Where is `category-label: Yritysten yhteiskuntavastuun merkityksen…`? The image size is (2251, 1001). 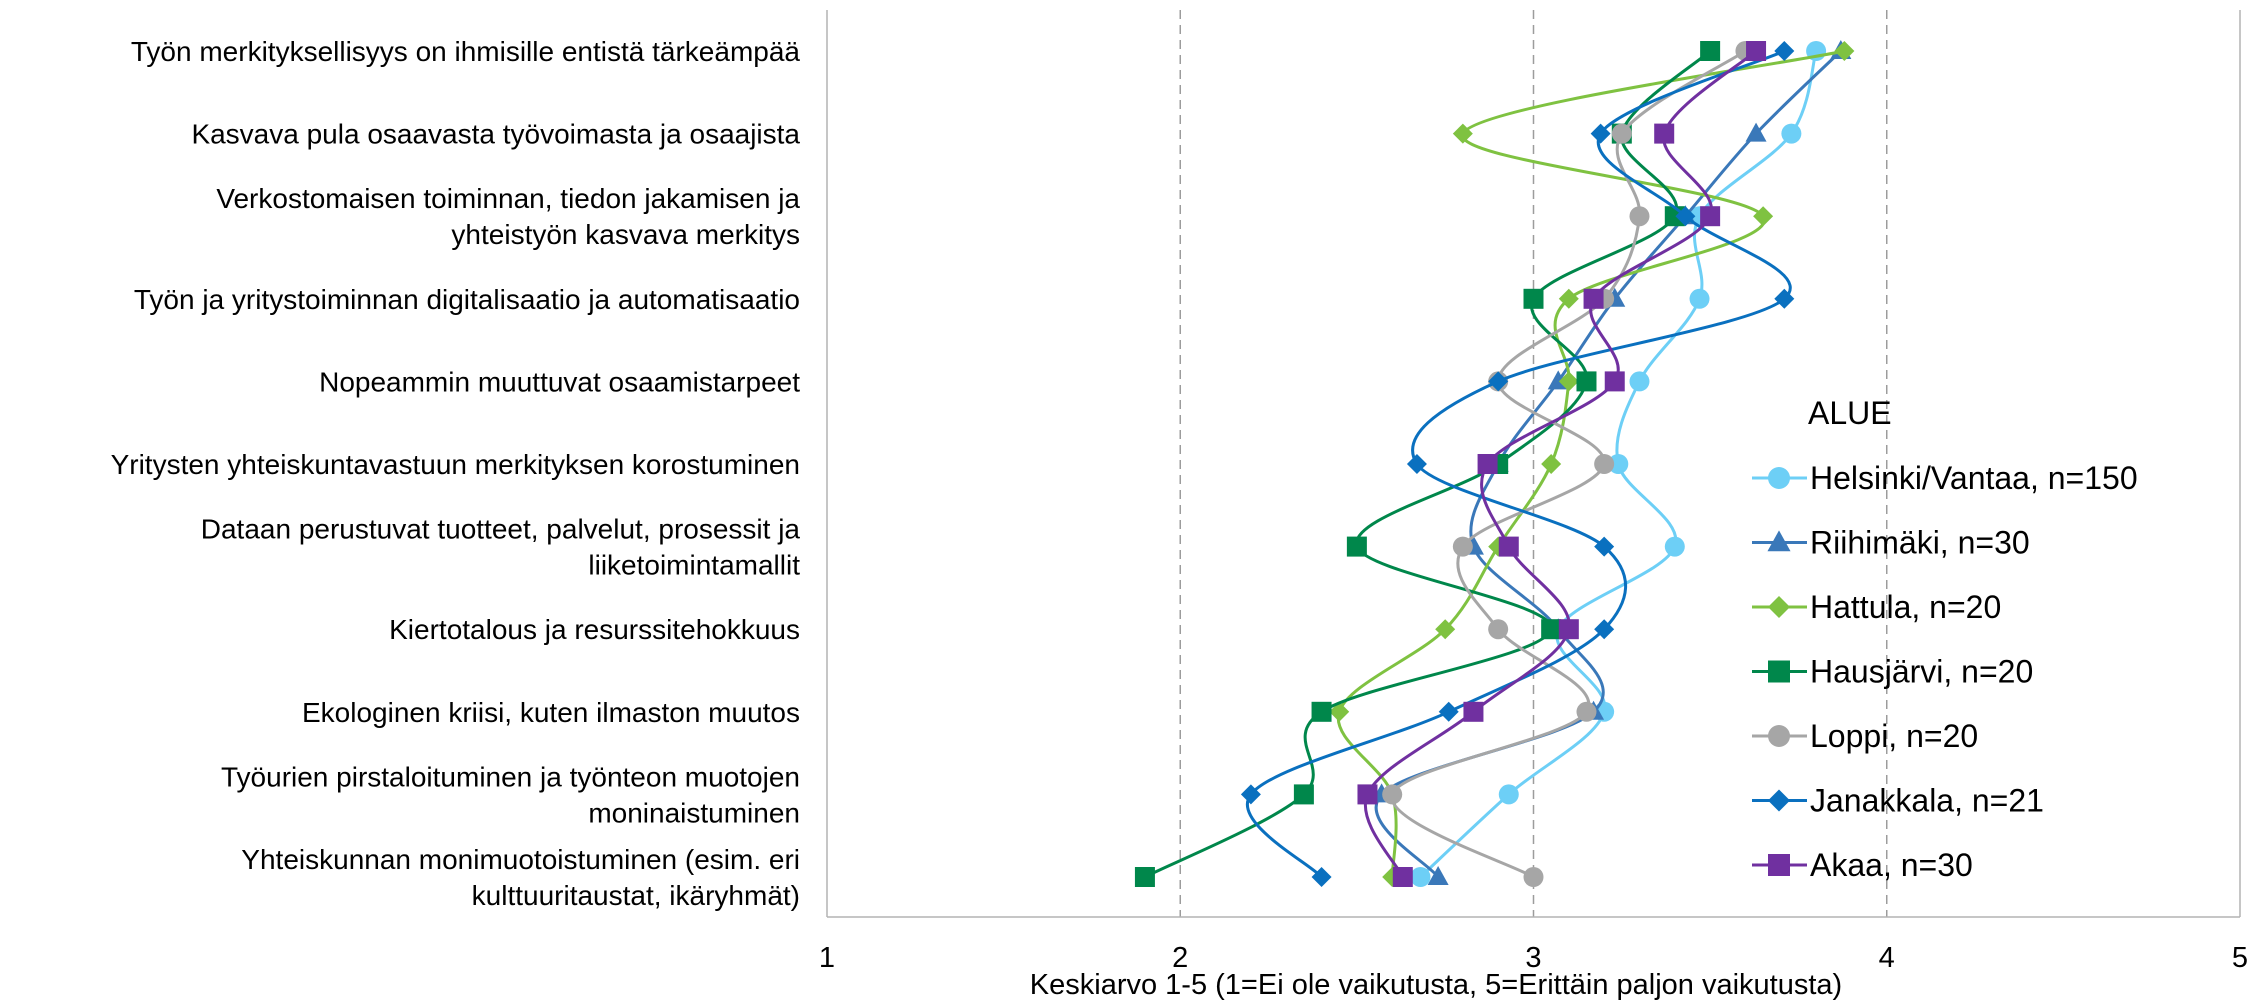 category-label: Yritysten yhteiskuntavastuun merkityksen… is located at coordinates (455, 464).